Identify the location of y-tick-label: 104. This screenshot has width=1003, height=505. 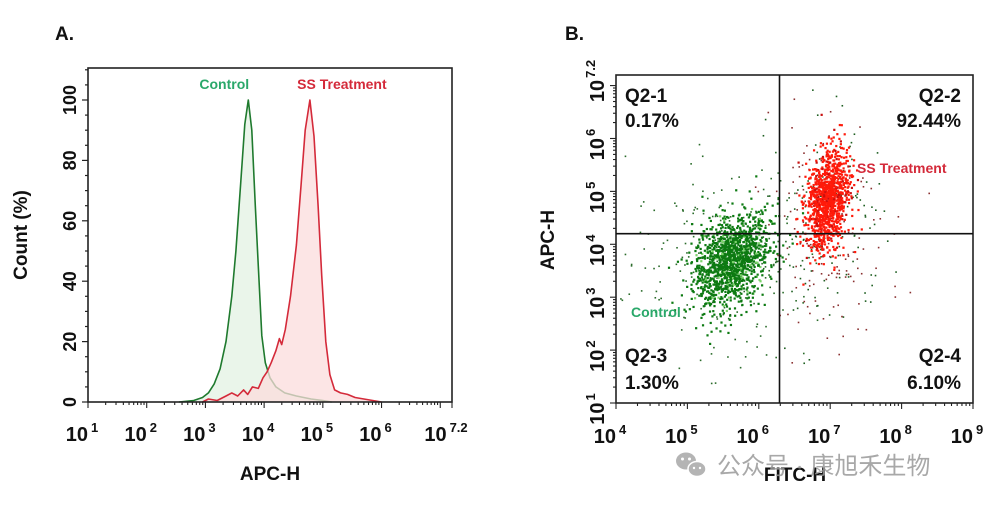
(596, 250).